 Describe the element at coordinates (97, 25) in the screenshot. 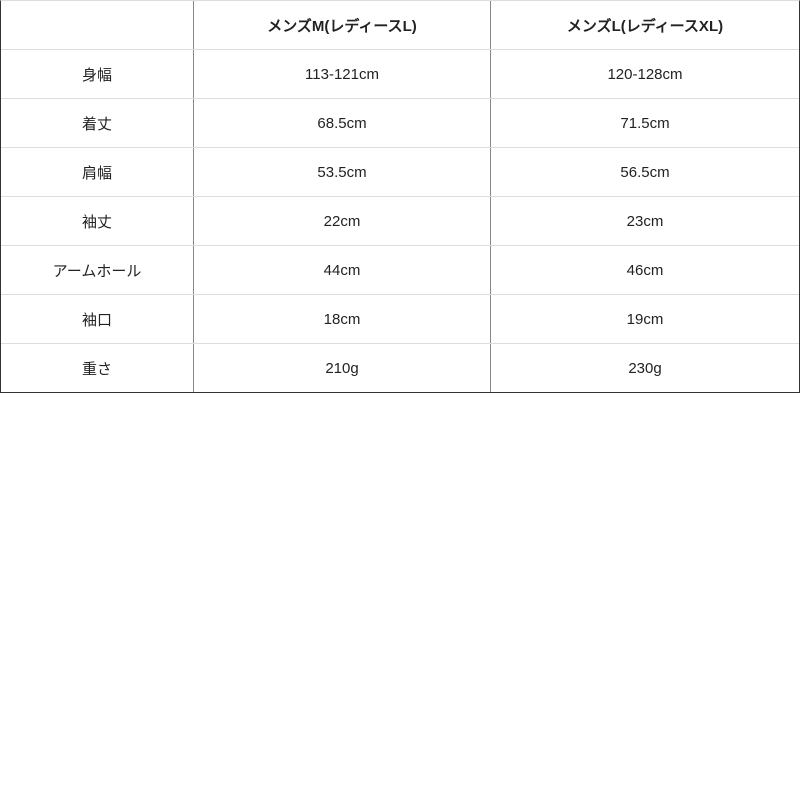

I see `header-cell-empty` at that location.